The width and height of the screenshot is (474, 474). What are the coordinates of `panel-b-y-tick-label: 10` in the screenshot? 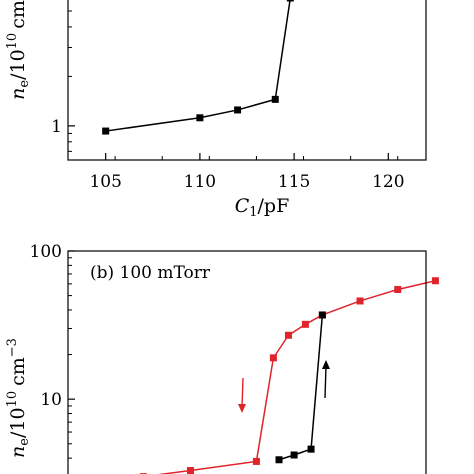 It's located at (51, 400).